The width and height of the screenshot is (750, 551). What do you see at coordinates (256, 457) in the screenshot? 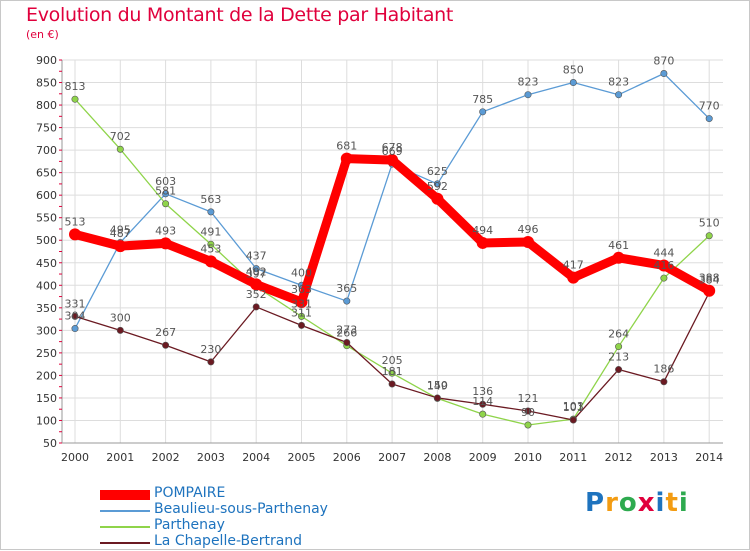
I see `x-tick-label: 2004` at bounding box center [256, 457].